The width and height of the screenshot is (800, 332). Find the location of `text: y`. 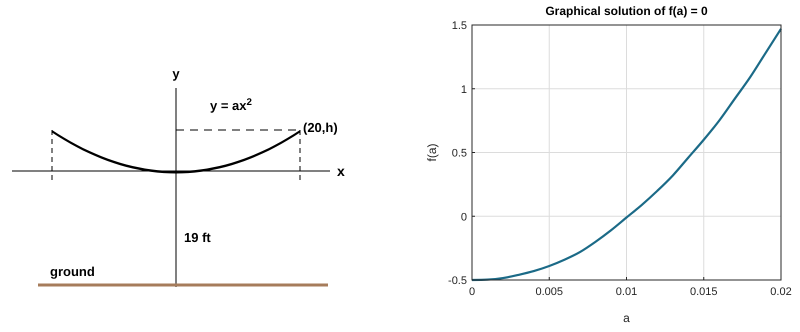

text: y is located at coordinates (176, 73).